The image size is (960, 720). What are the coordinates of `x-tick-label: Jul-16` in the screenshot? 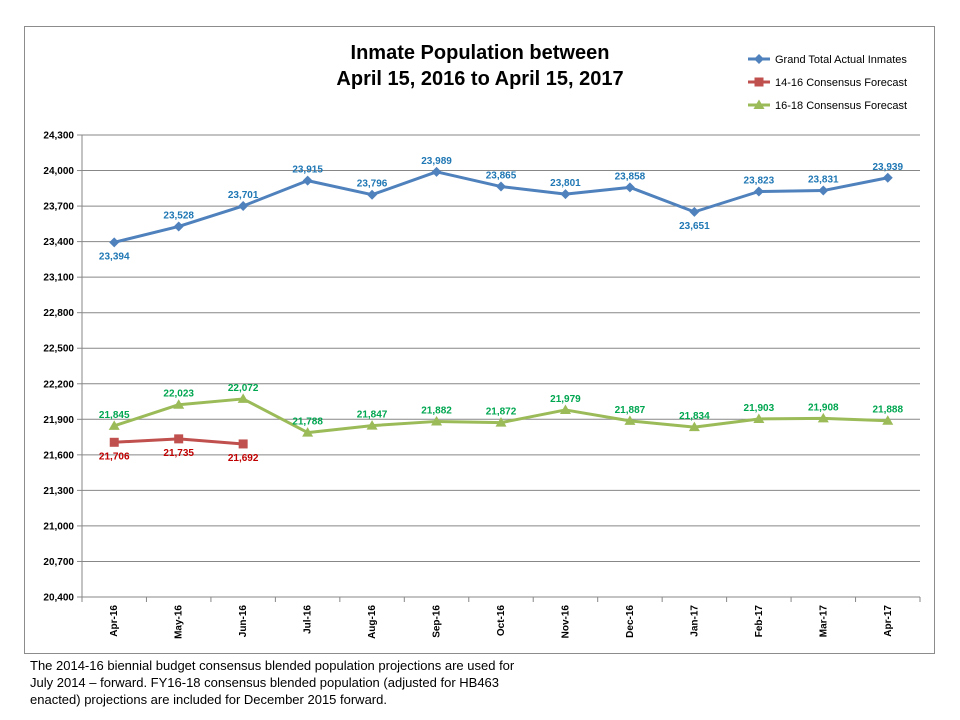 It's located at (308, 619).